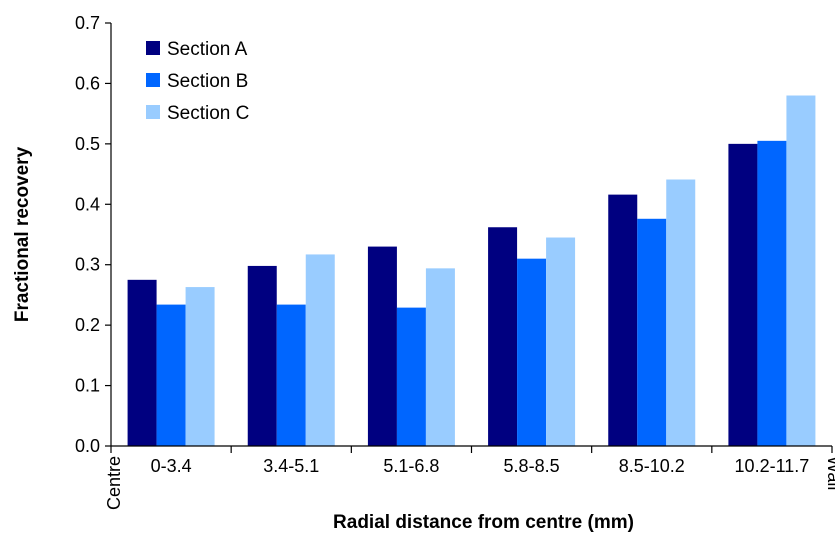  I want to click on x-tick-label: 0-3.4, so click(171, 466).